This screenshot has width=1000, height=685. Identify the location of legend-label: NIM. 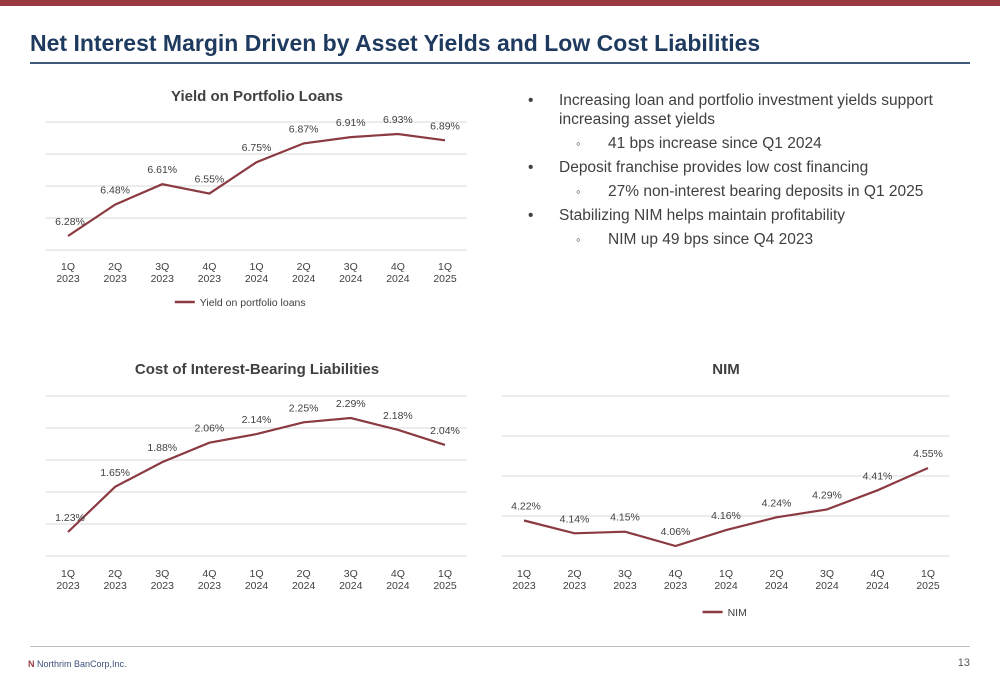
(737, 613).